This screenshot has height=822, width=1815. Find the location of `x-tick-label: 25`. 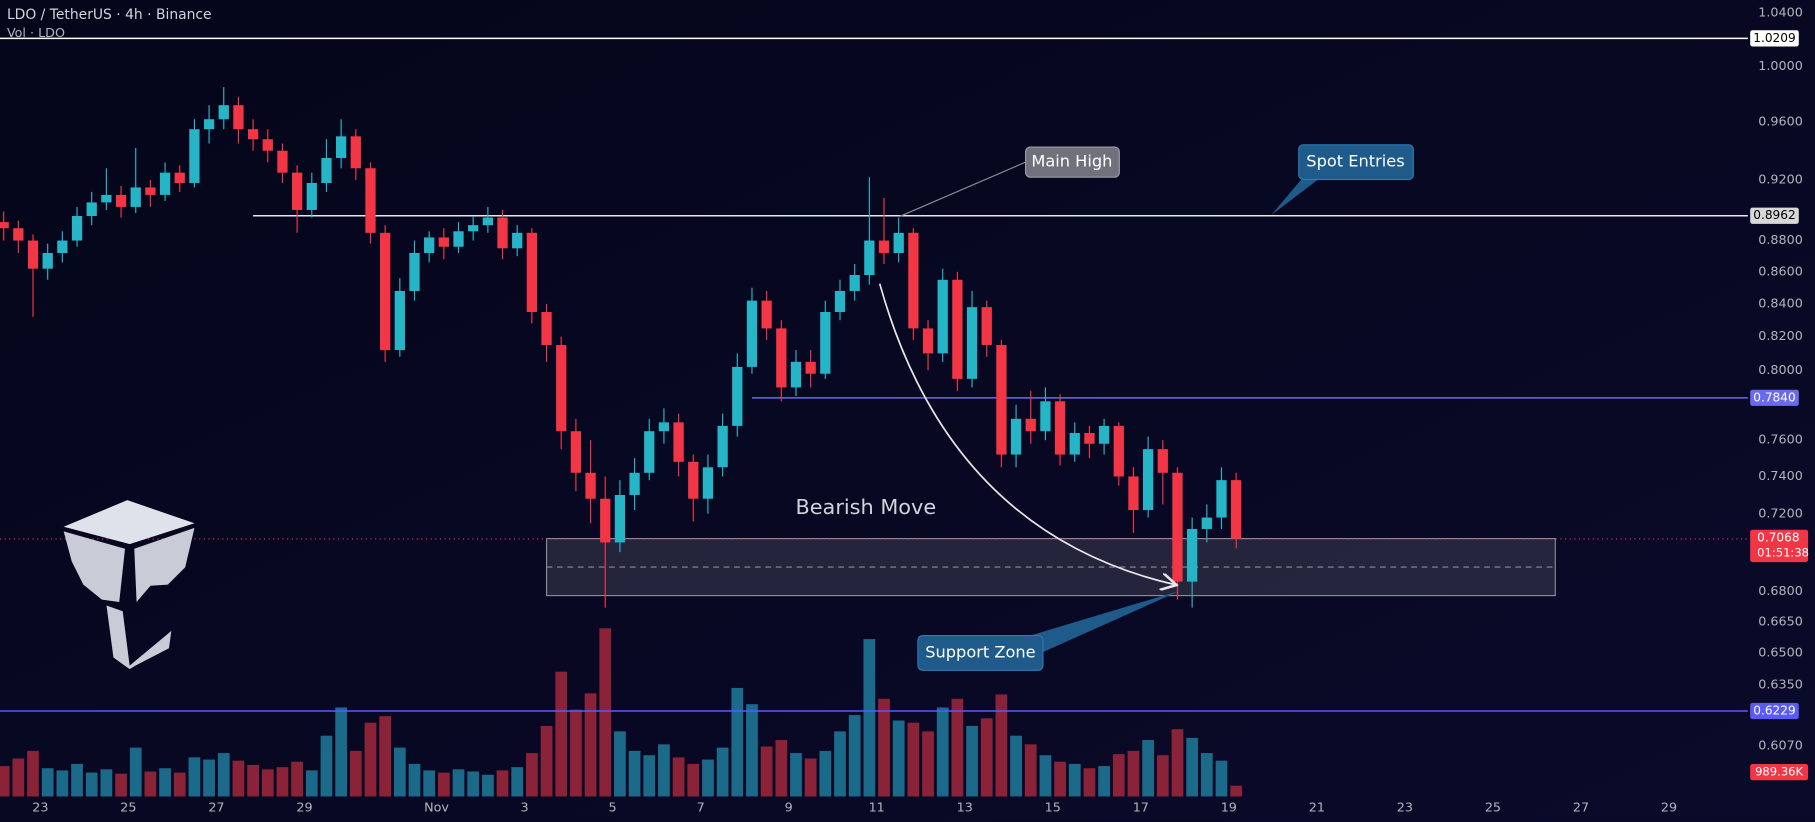

x-tick-label: 25 is located at coordinates (1493, 808).